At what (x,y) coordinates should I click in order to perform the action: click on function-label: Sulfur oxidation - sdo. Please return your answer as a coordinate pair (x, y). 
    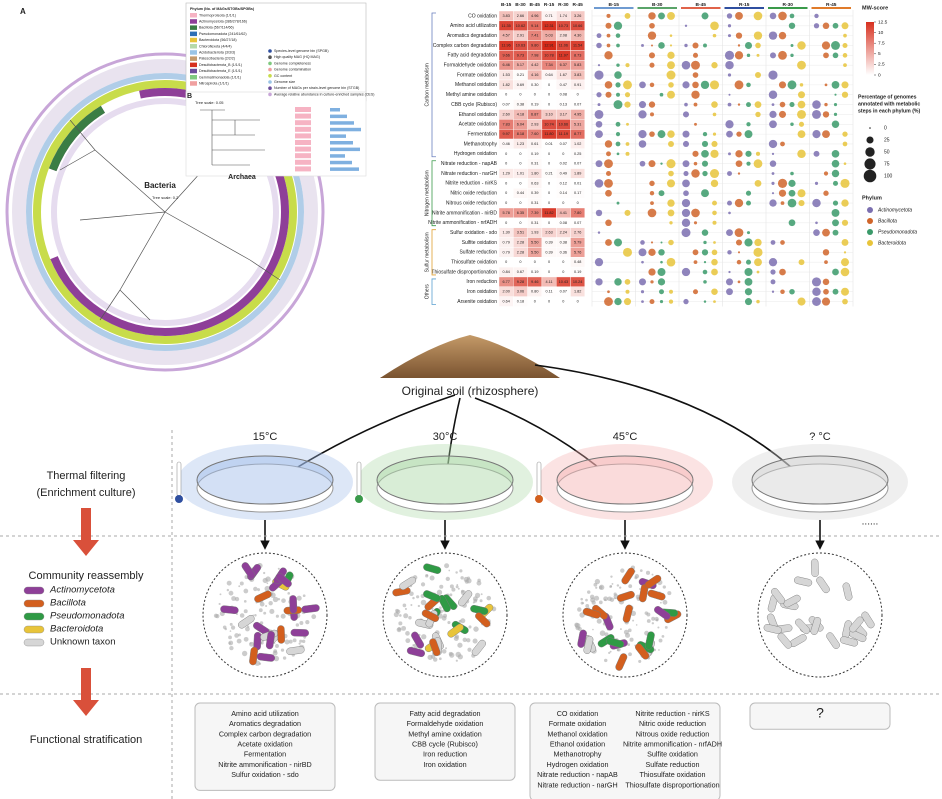
    Looking at the image, I should click on (265, 774).